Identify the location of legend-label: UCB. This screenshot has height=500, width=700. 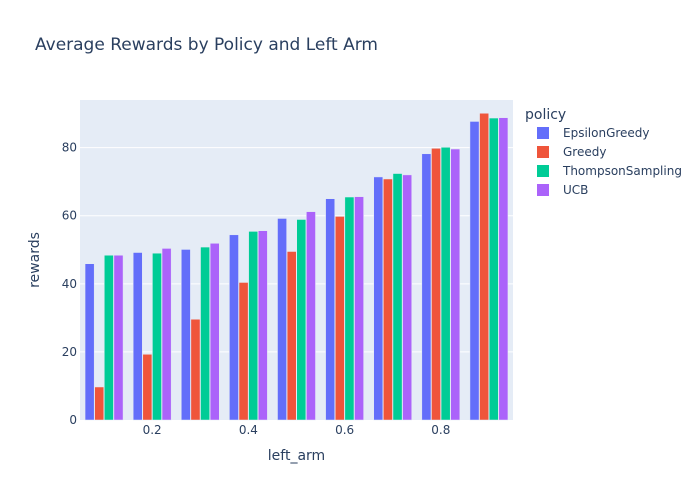
(575, 190).